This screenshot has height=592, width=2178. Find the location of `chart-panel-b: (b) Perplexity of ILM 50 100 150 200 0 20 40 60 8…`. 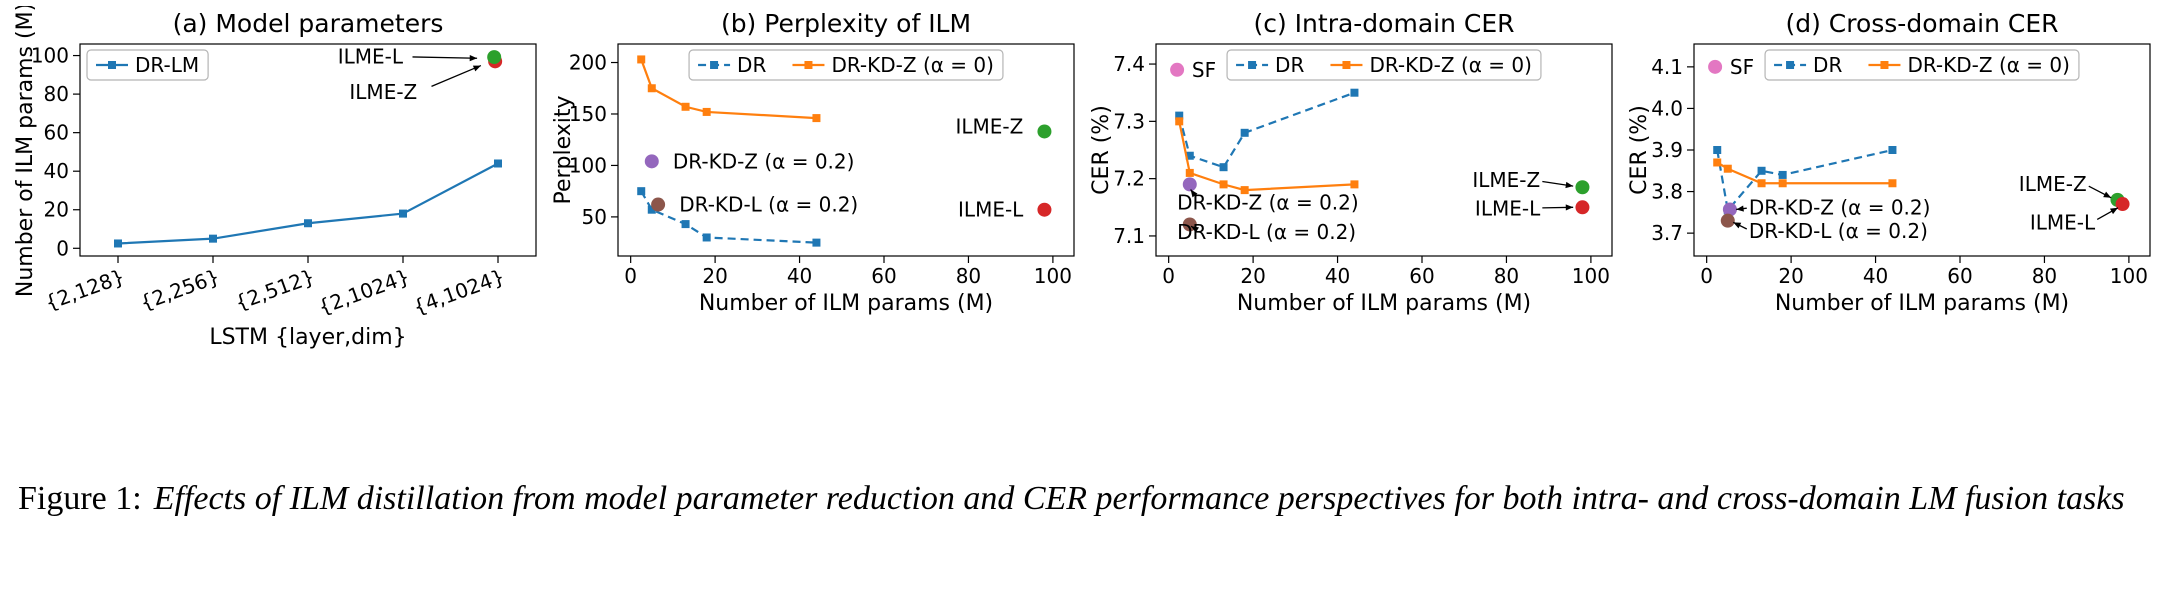

chart-panel-b: (b) Perplexity of ILM 50 100 150 200 0 20 40 60 8… is located at coordinates (819, 165).